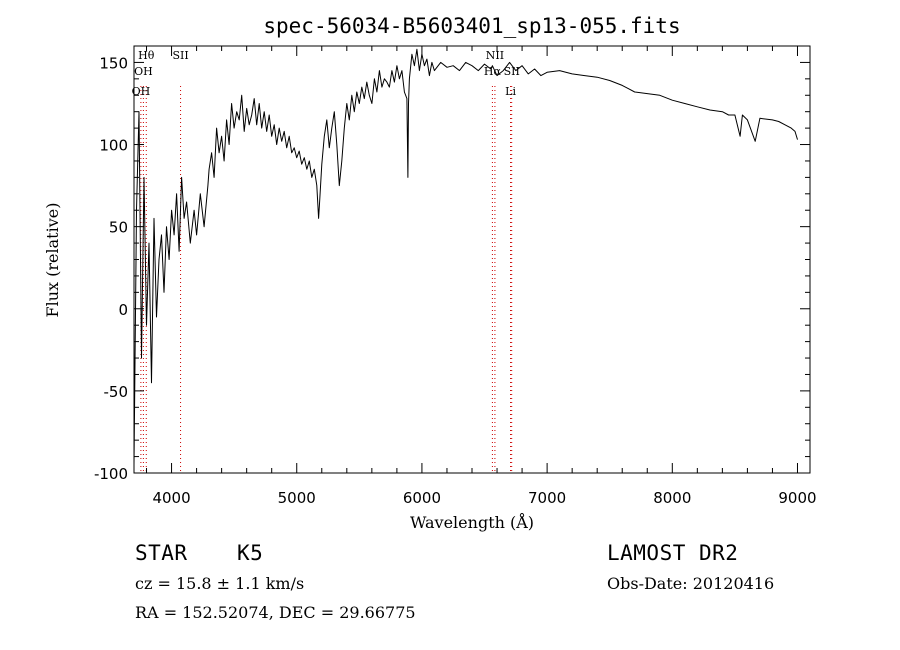 This screenshot has height=650, width=900. Describe the element at coordinates (146, 55) in the screenshot. I see `line-label-0: Hθ` at that location.